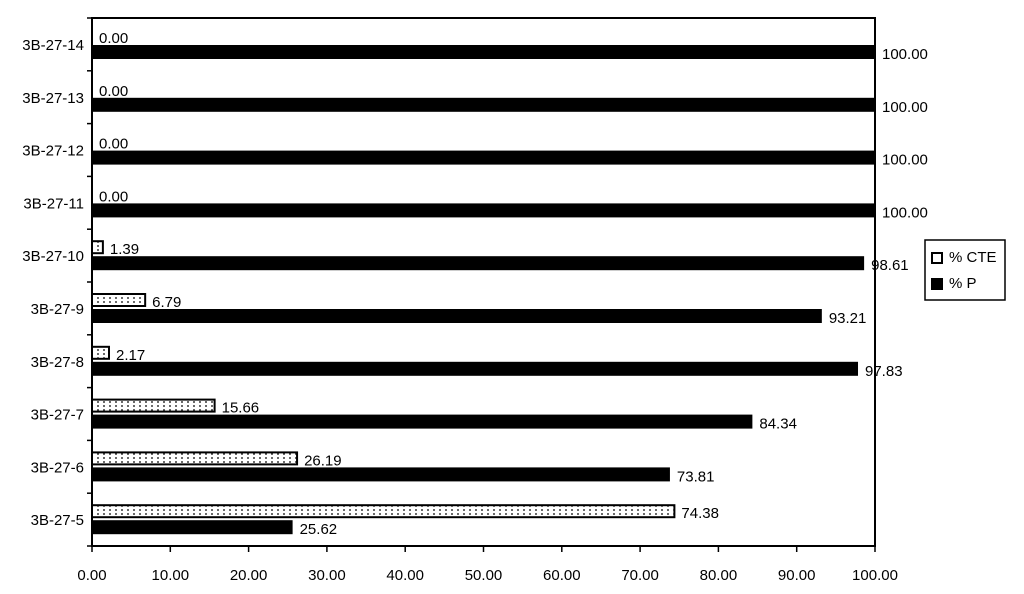 This screenshot has height=594, width=1024. What do you see at coordinates (890, 265) in the screenshot?
I see `value-label: 98.61` at bounding box center [890, 265].